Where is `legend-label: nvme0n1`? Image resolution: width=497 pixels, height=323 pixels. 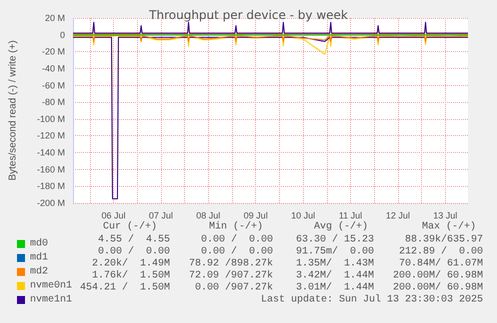
legend-label: nvme0n1 is located at coordinates (51, 286).